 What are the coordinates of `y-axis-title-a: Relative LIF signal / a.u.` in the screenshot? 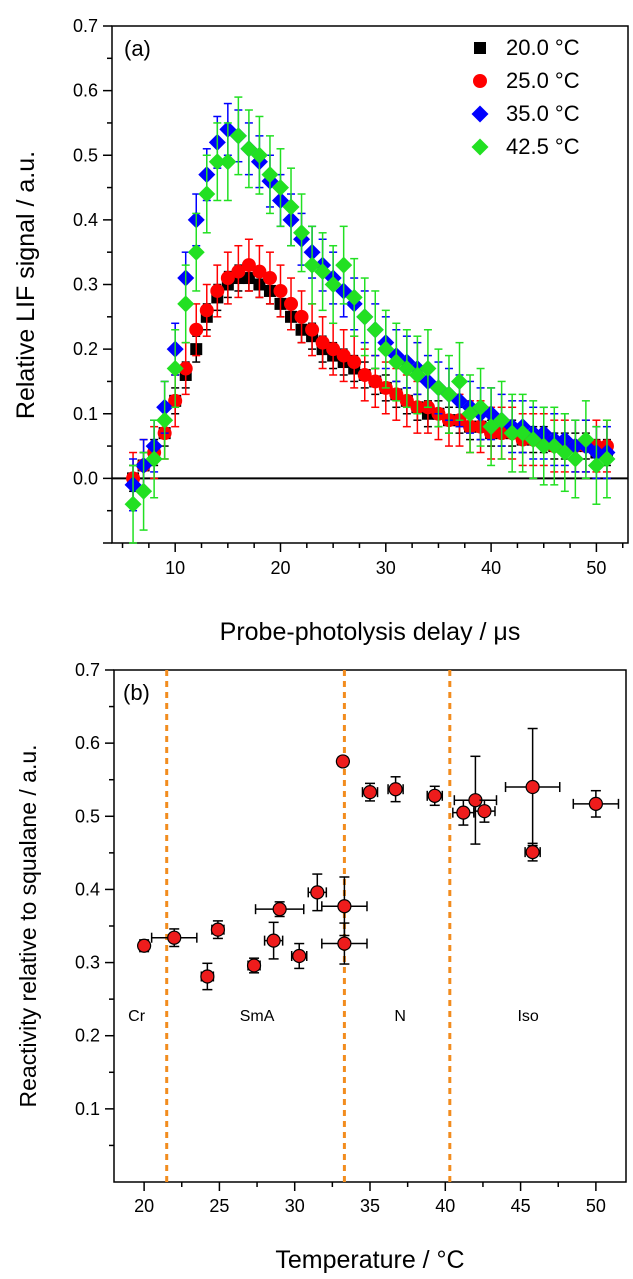 It's located at (26, 285).